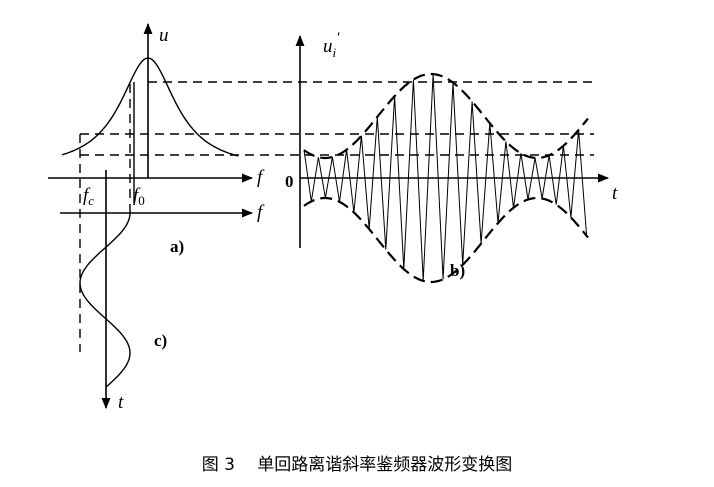 This screenshot has height=487, width=714. Describe the element at coordinates (615, 193) in the screenshot. I see `t-axis-label-b: t` at that location.